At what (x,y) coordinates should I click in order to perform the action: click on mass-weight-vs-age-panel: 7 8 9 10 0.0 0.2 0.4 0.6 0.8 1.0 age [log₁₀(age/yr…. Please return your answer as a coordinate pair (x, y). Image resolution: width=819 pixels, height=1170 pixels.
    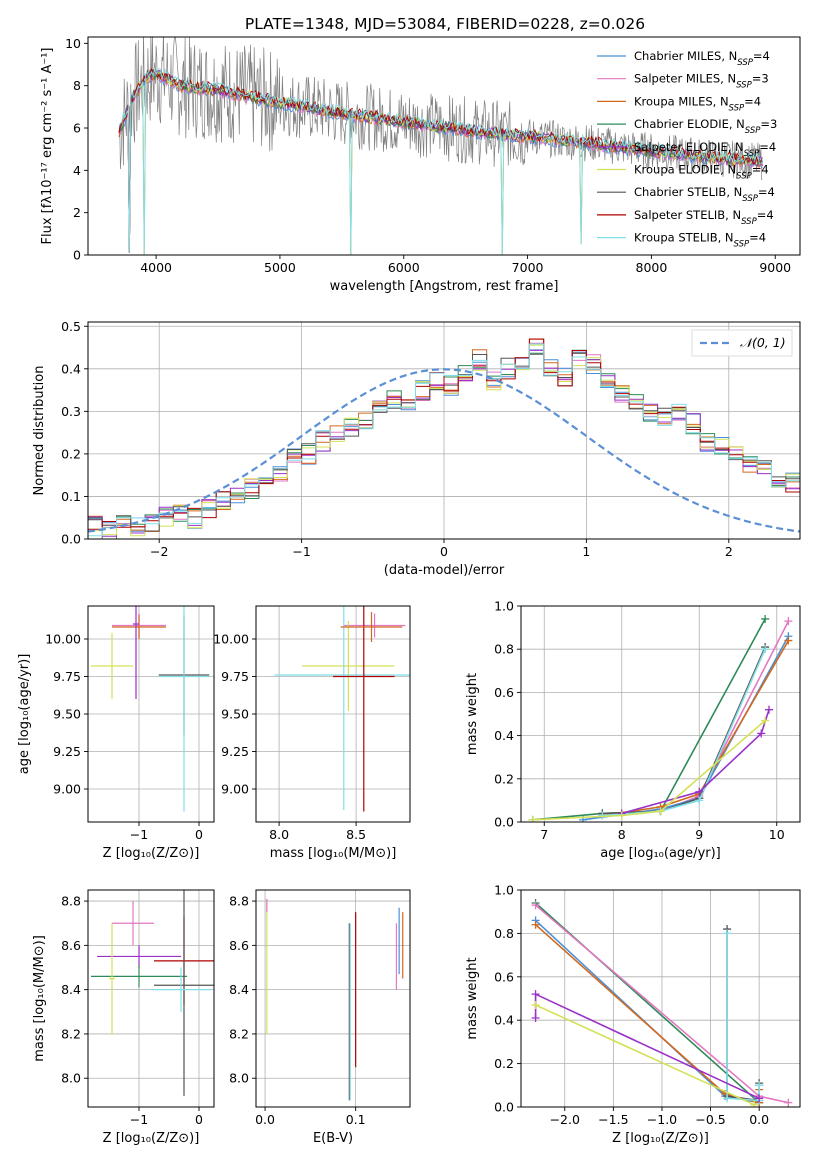
    Looking at the image, I should click on (633, 730).